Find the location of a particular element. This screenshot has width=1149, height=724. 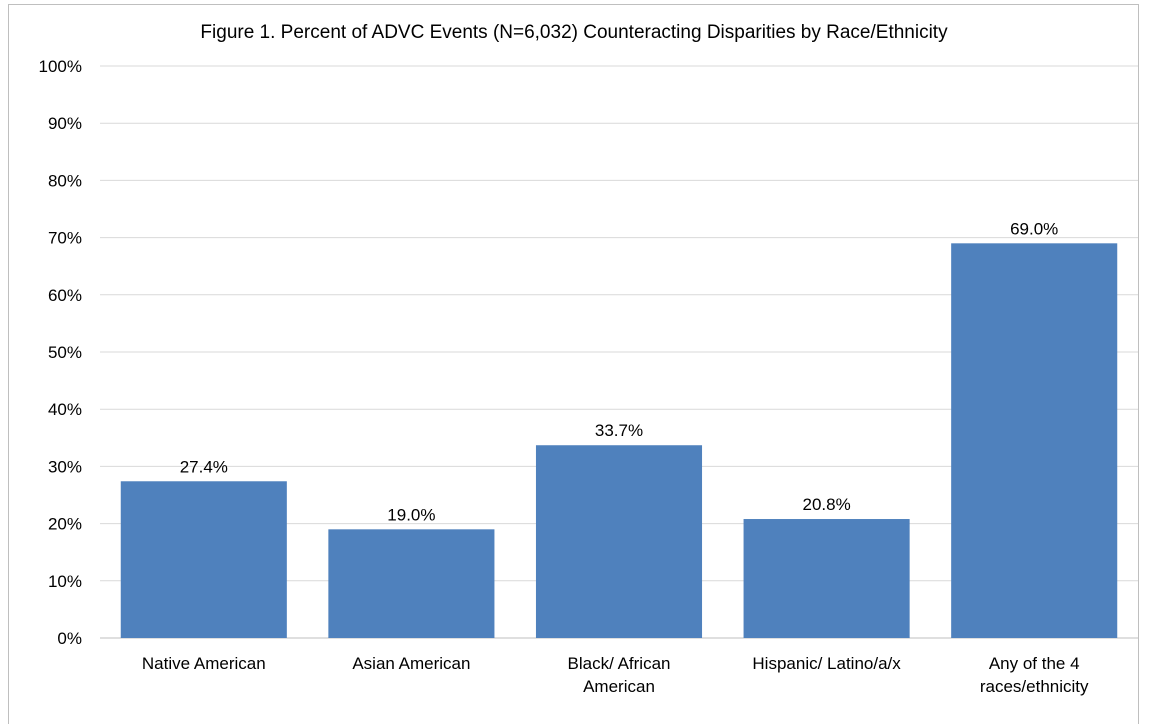

data-label: 19.0% is located at coordinates (411, 514).